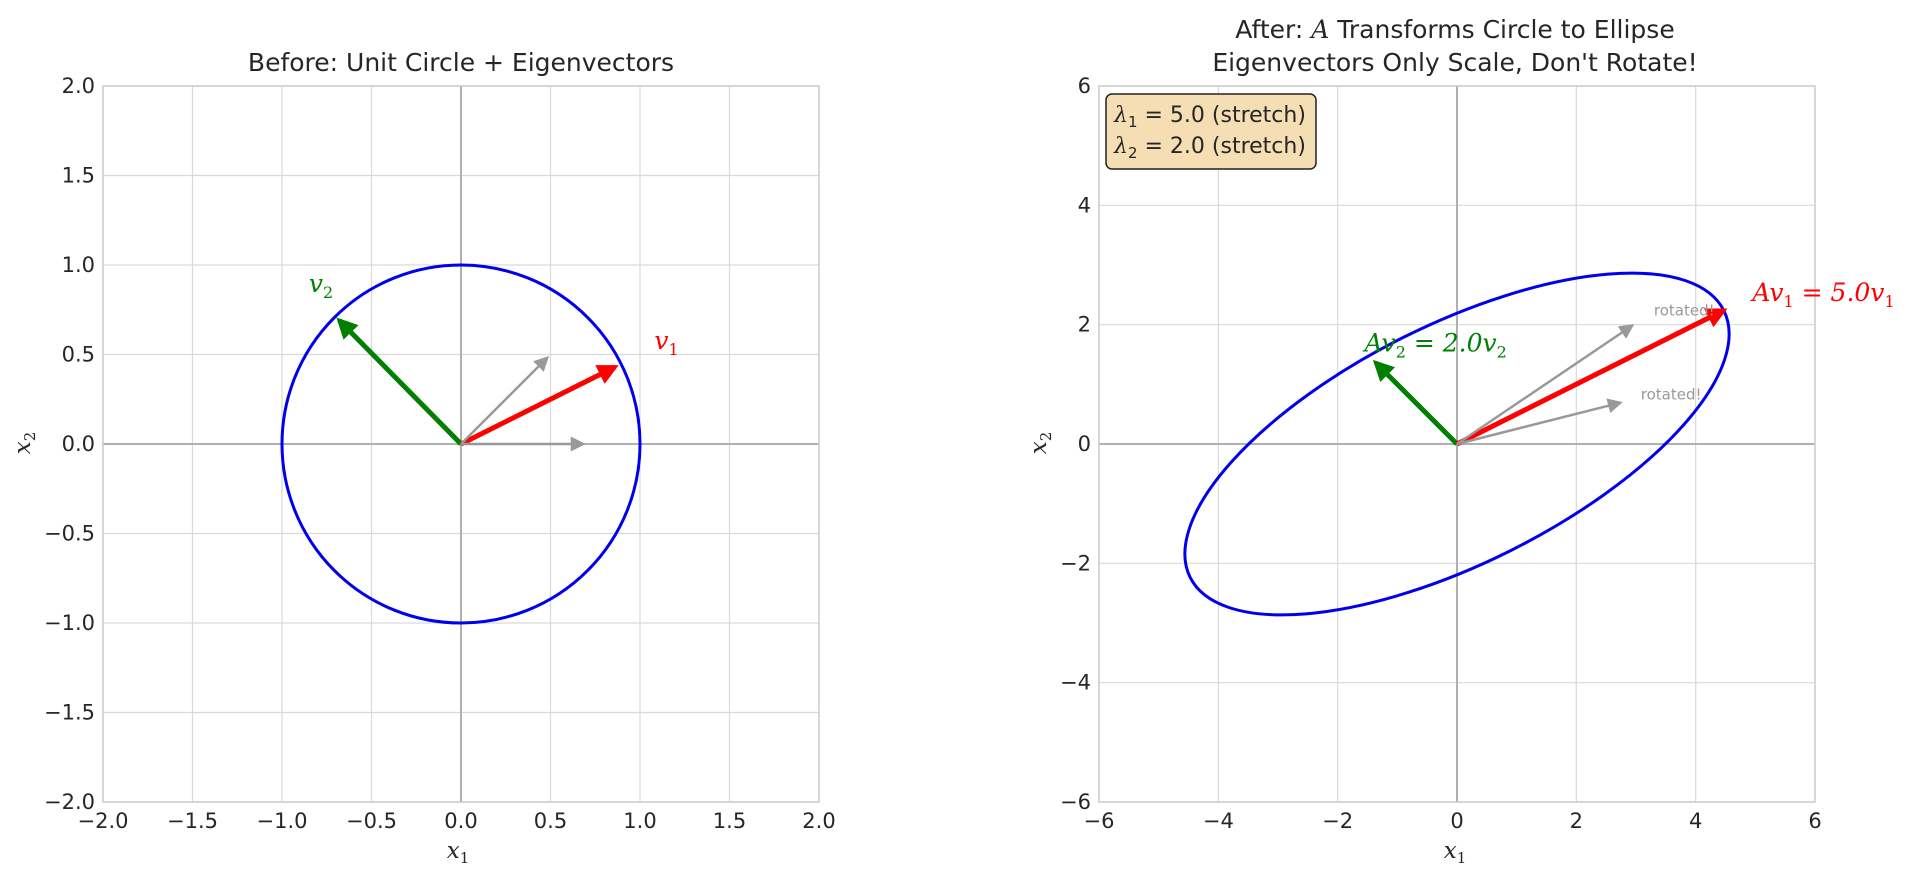  Describe the element at coordinates (1576, 821) in the screenshot. I see `x-tick-label: 2` at that location.